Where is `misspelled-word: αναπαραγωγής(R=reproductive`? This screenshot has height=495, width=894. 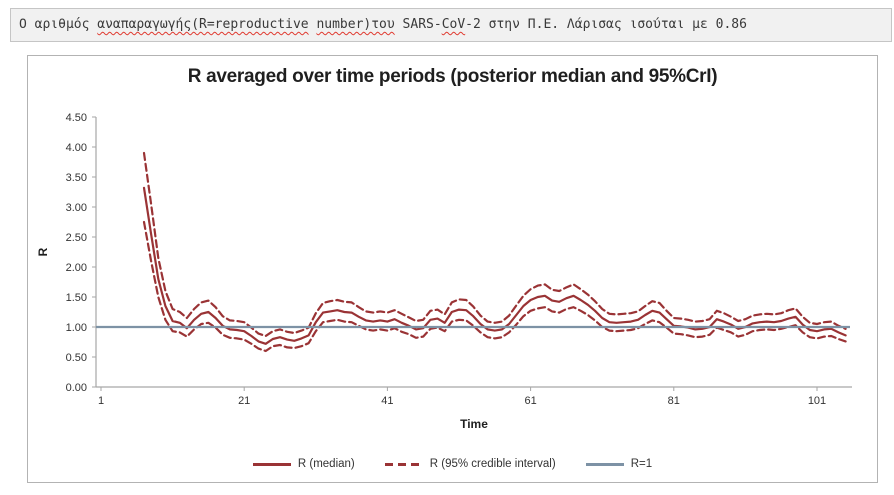 misspelled-word: αναπαραγωγής(R=reproductive is located at coordinates (203, 24).